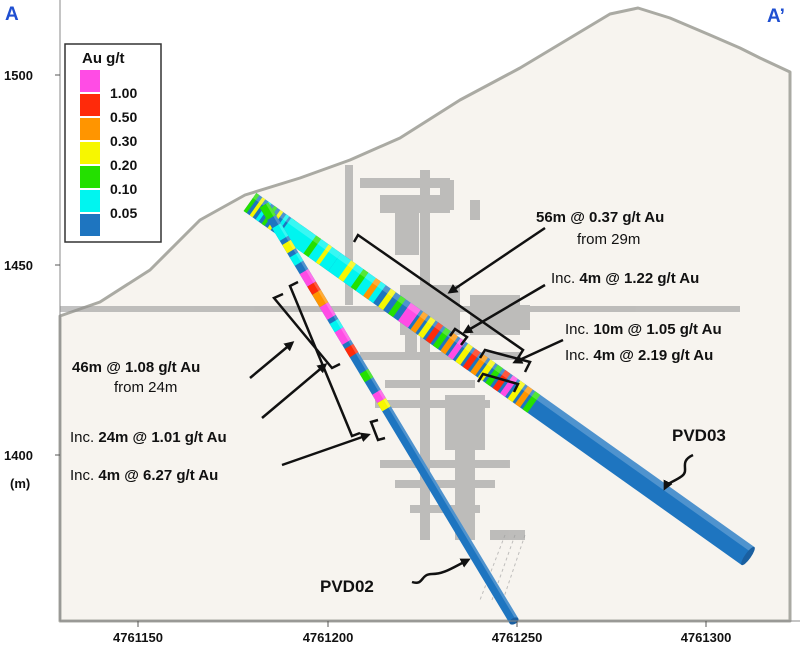 The image size is (800, 656). I want to click on bracket-pvd02-inc1, so click(324, 359).